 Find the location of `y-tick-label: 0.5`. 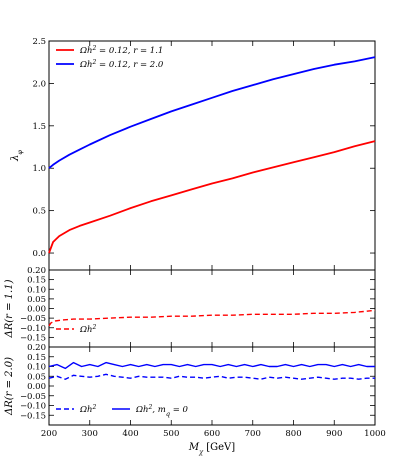

y-tick-label: 0.5 is located at coordinates (39, 212).